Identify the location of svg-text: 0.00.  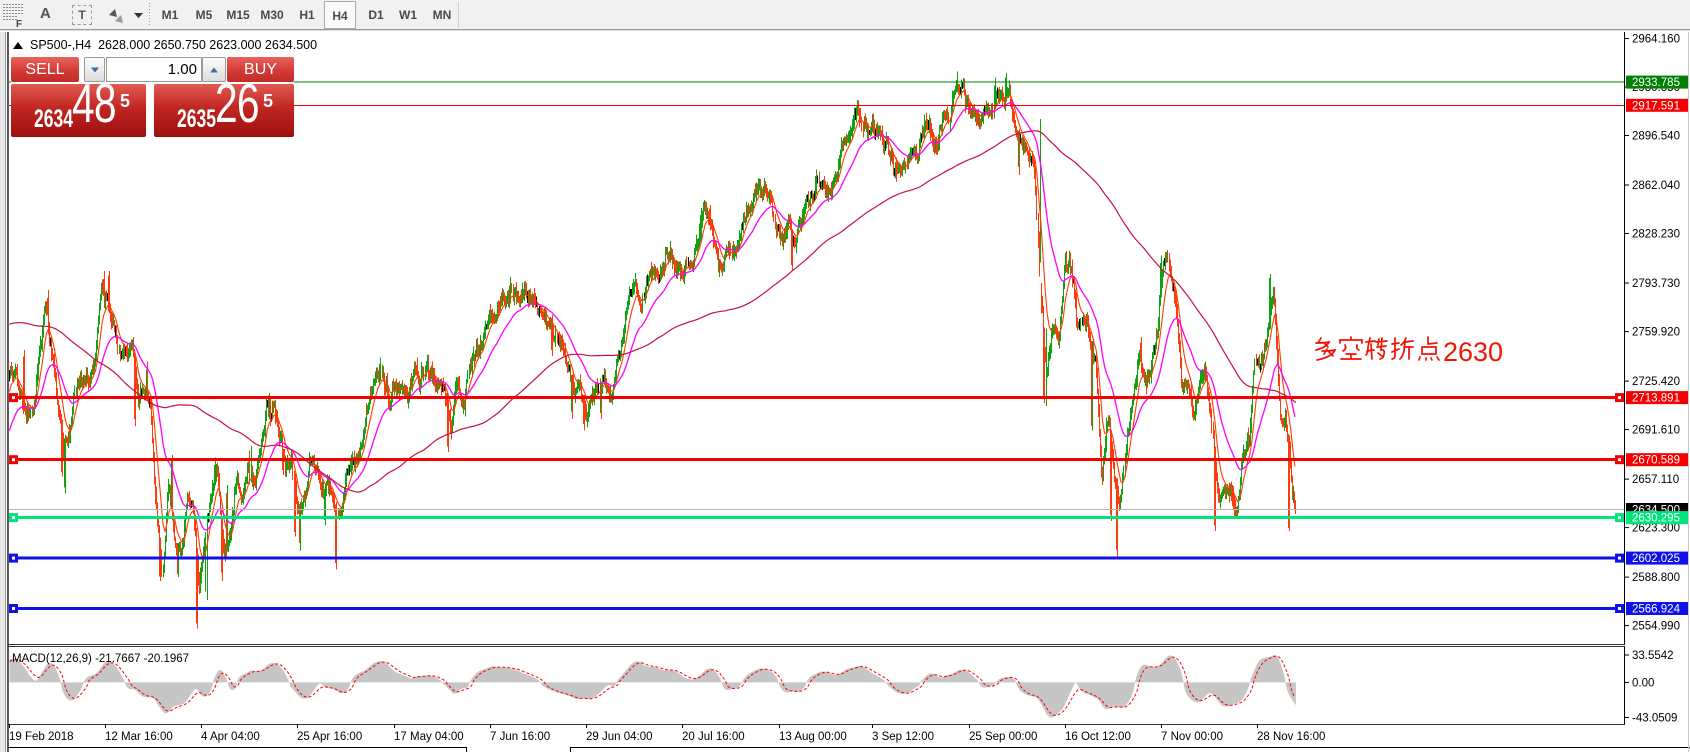
(1643, 683).